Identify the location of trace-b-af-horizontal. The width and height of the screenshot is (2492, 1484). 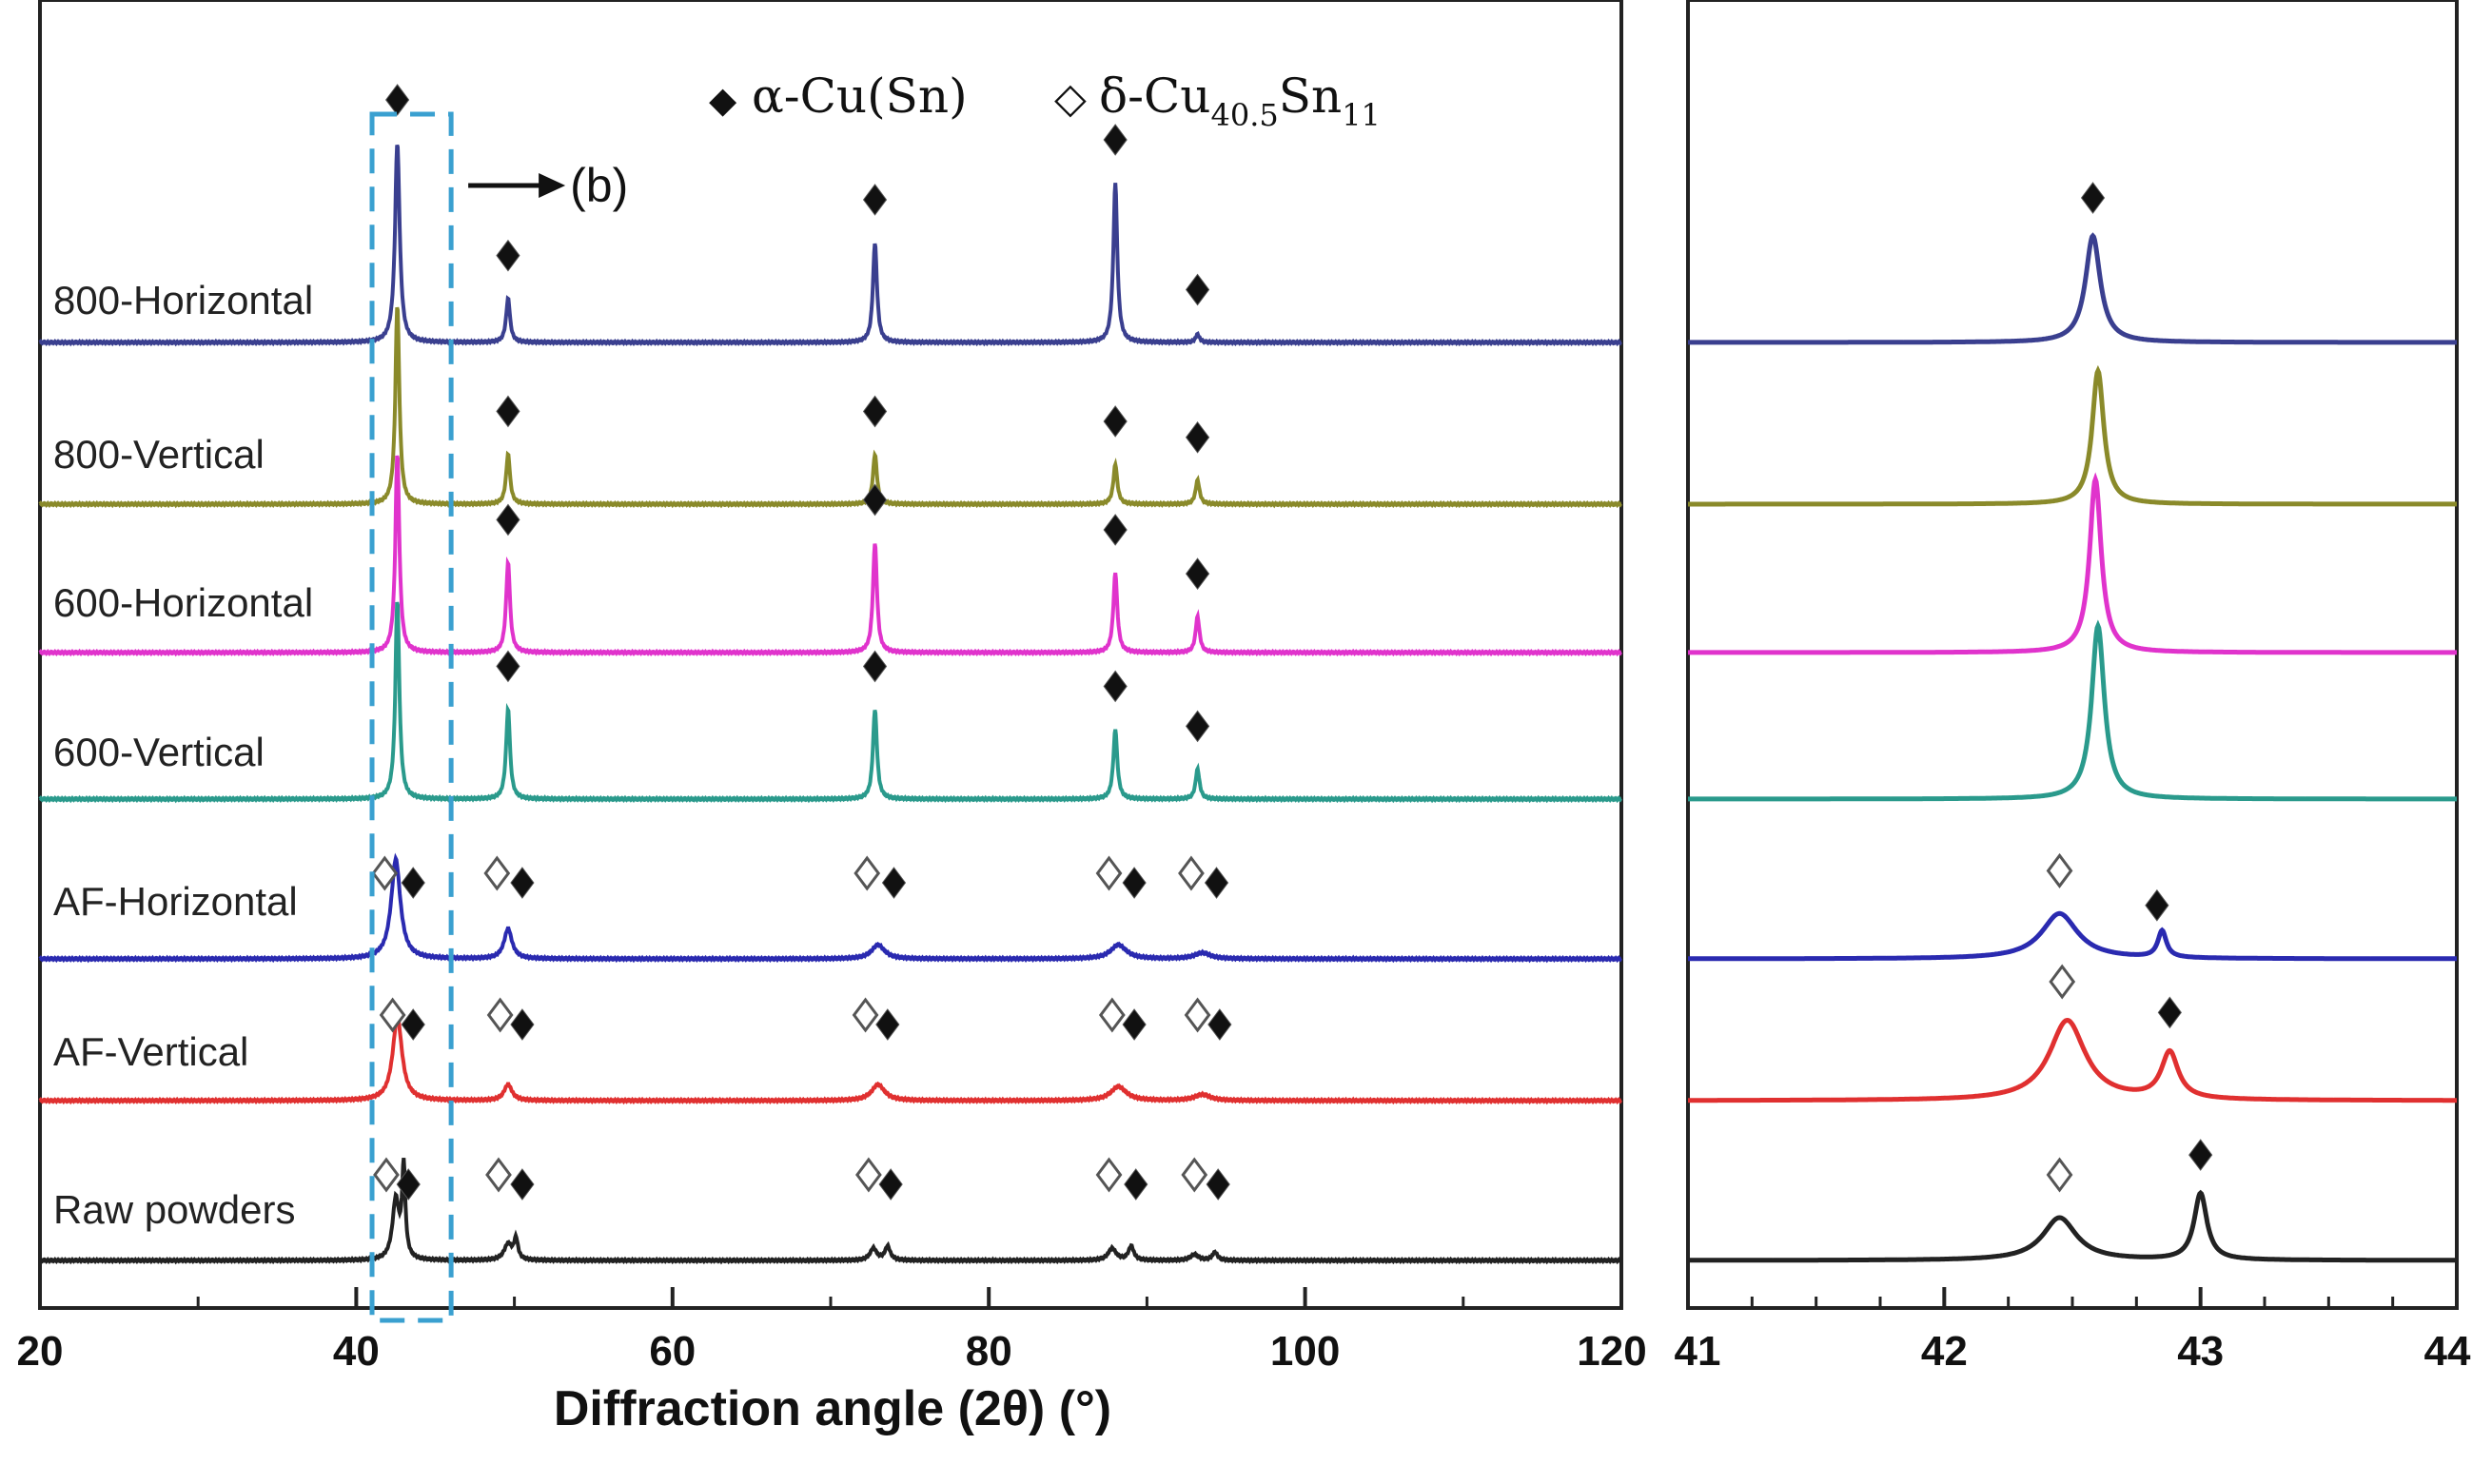
(2072, 936).